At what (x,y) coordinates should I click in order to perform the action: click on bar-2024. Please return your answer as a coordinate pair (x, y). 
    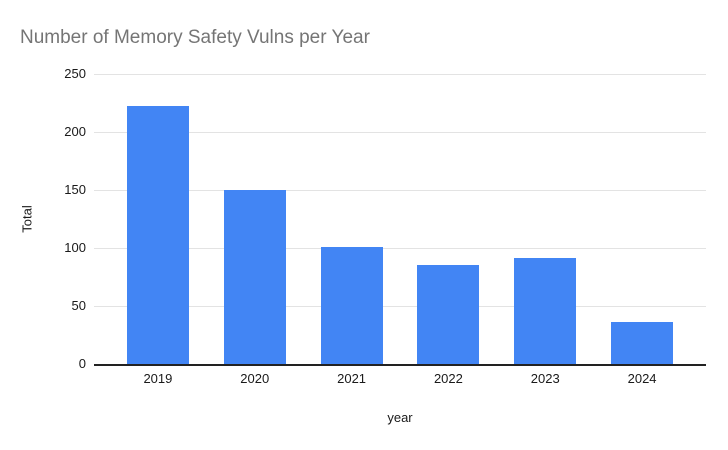
    Looking at the image, I should click on (642, 343).